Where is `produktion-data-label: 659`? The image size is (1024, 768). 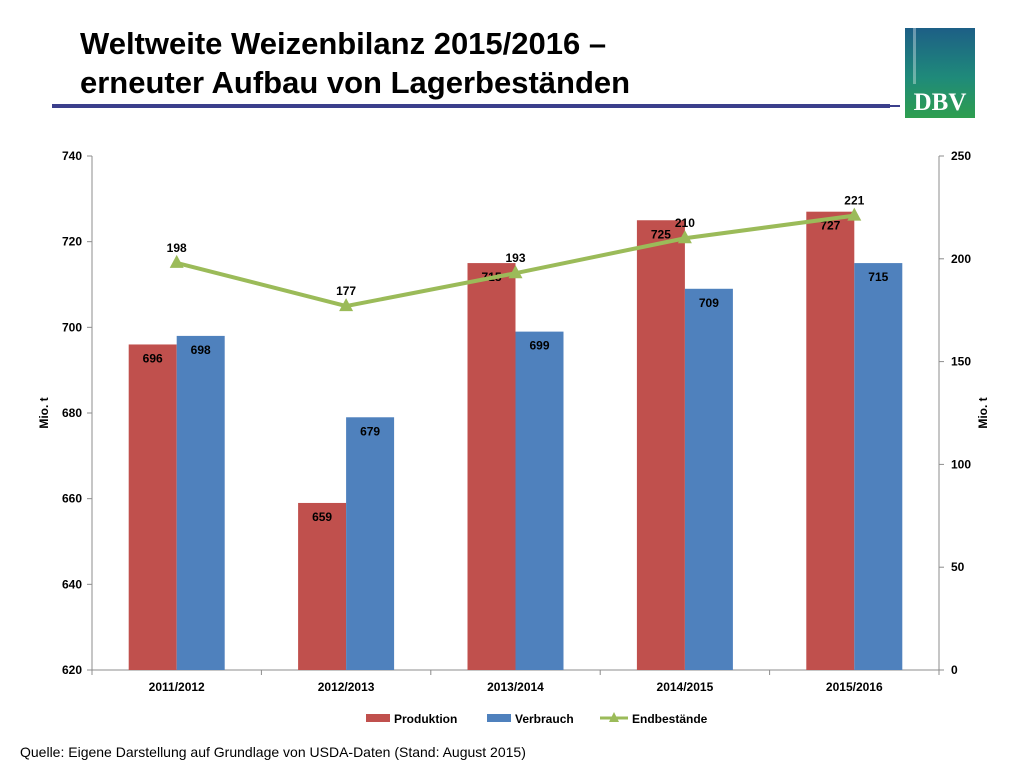 produktion-data-label: 659 is located at coordinates (322, 517).